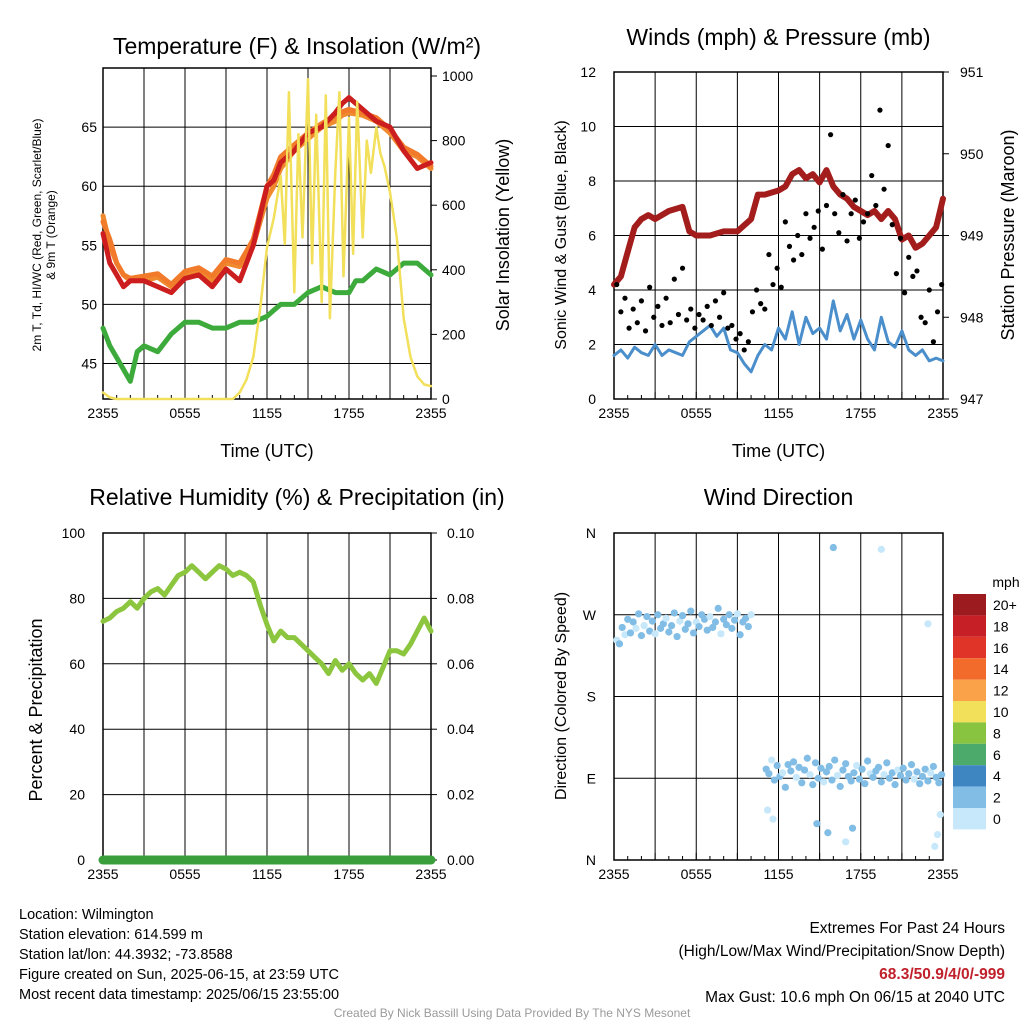 This screenshot has width=1024, height=1024. What do you see at coordinates (1001, 626) in the screenshot?
I see `legend-label: 18` at bounding box center [1001, 626].